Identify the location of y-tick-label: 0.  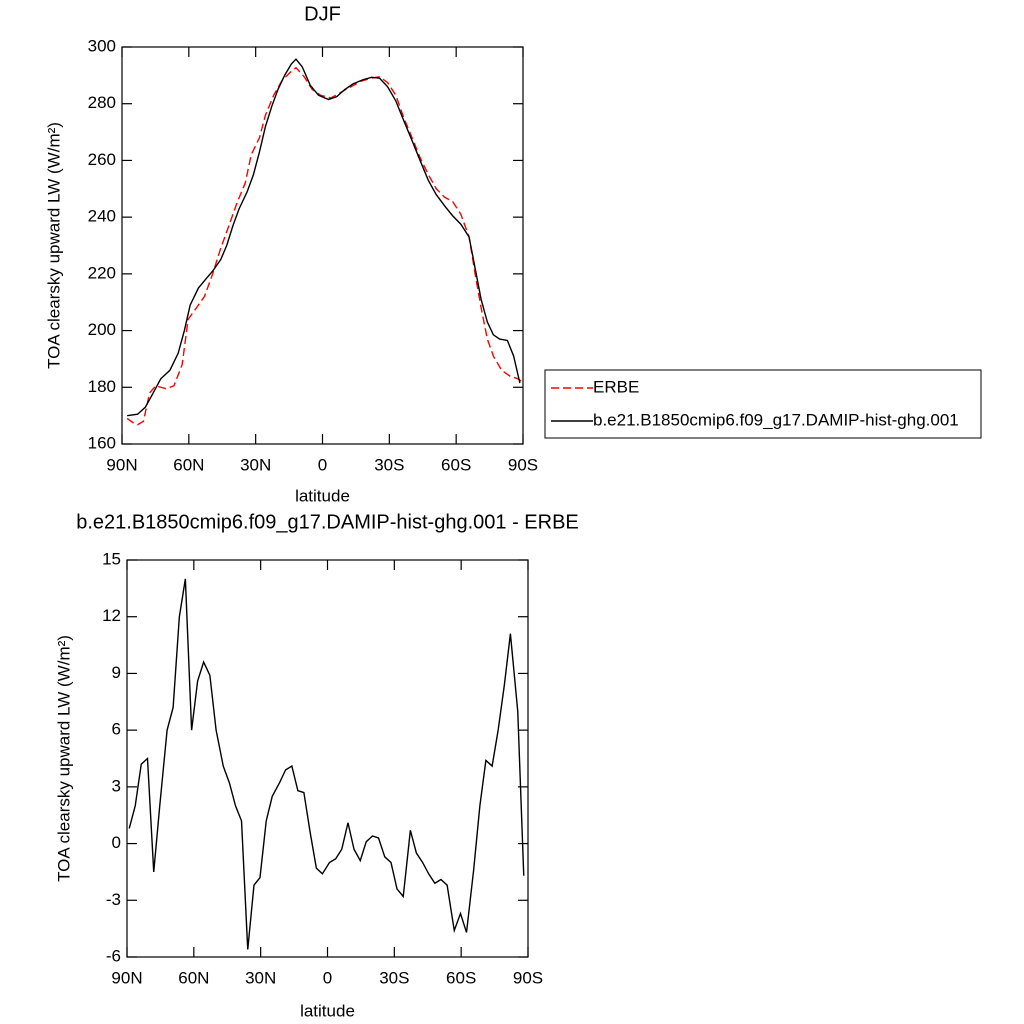
(116, 842).